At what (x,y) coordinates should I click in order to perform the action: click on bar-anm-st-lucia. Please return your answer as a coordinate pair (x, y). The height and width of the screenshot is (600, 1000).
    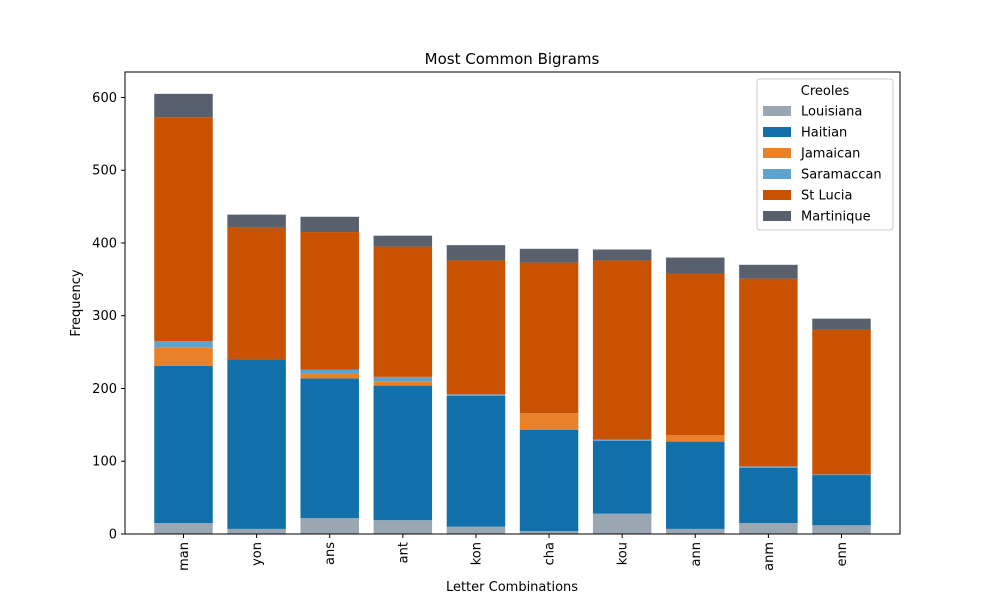
    Looking at the image, I should click on (768, 372).